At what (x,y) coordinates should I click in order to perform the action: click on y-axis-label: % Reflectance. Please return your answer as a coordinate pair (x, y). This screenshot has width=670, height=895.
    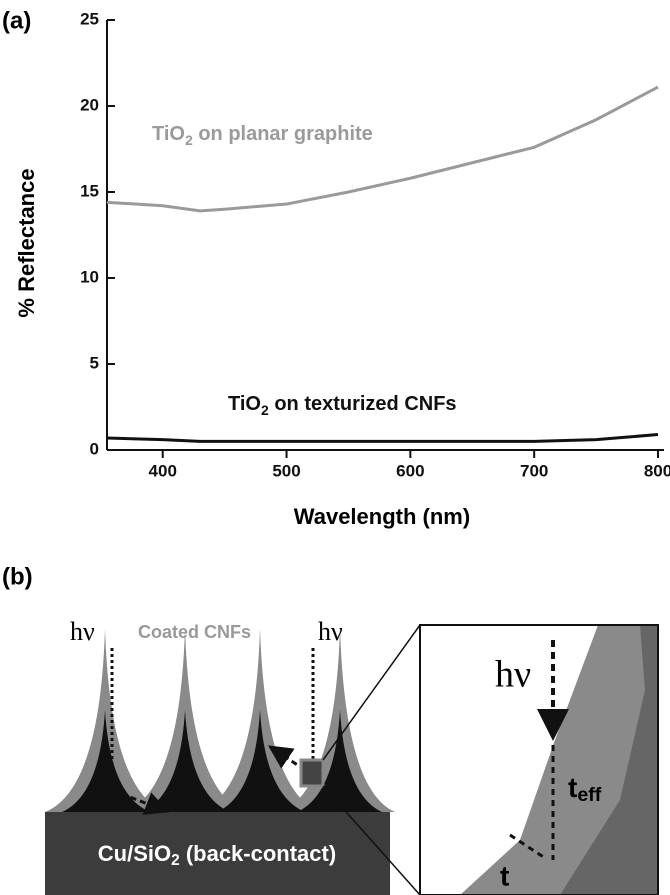
    Looking at the image, I should click on (26, 242).